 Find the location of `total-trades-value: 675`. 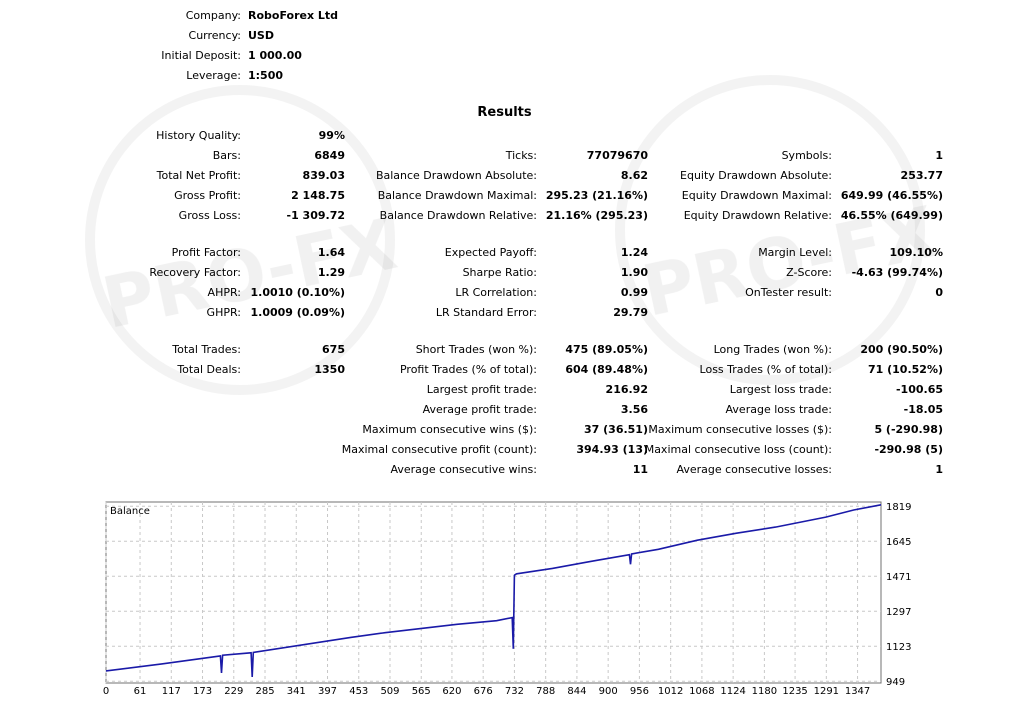

total-trades-value: 675 is located at coordinates (333, 349).